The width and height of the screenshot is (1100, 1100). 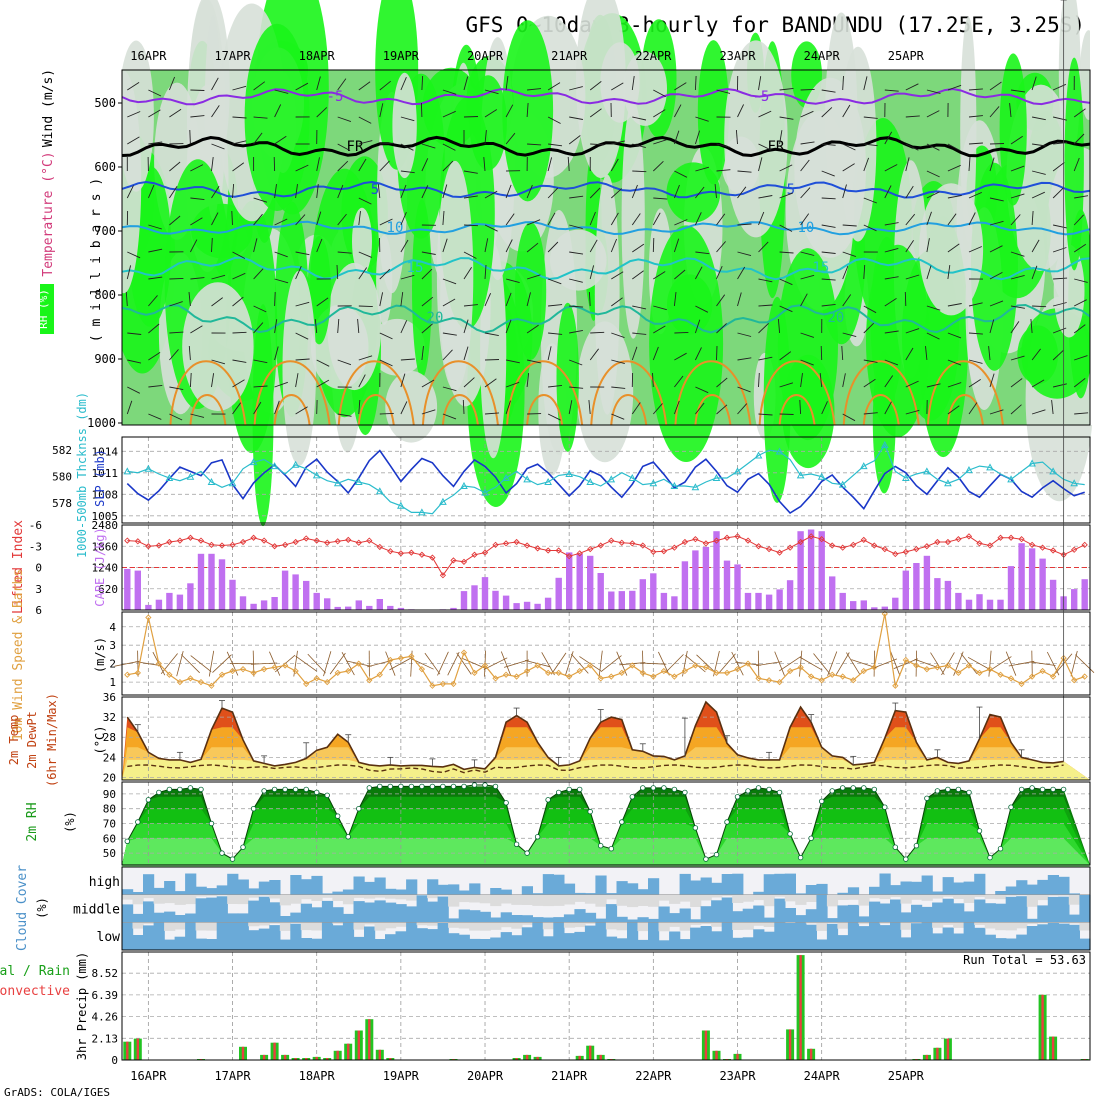 I want to click on rh-humid-patch, so click(x=808, y=344).